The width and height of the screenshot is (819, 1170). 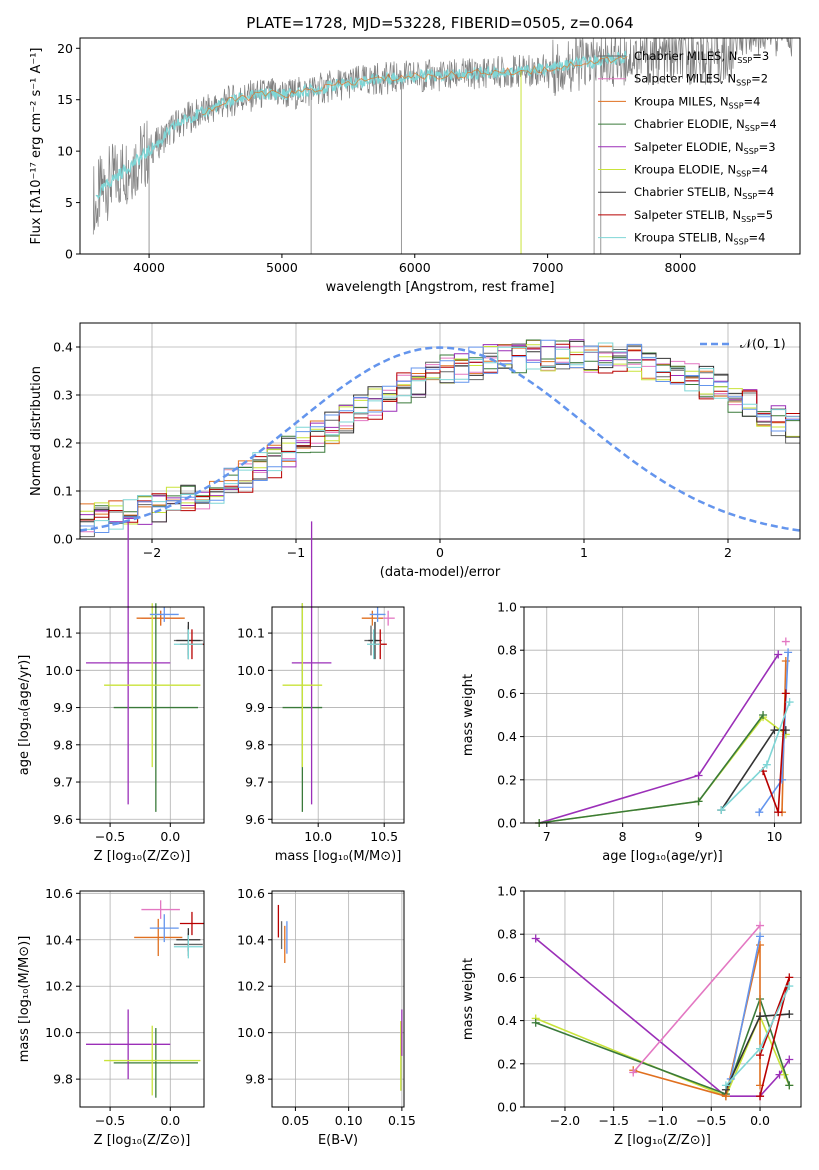 I want to click on x-tick-label: −1.0, so click(x=662, y=1120).